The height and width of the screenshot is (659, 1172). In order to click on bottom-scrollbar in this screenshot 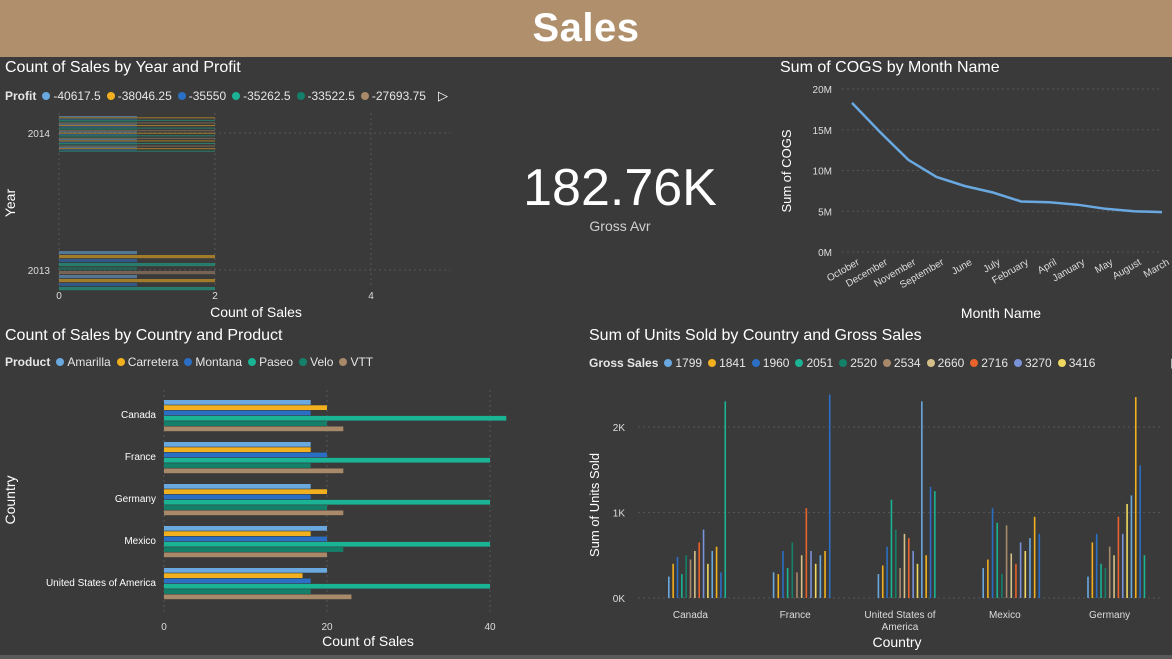, I will do `click(586, 657)`.